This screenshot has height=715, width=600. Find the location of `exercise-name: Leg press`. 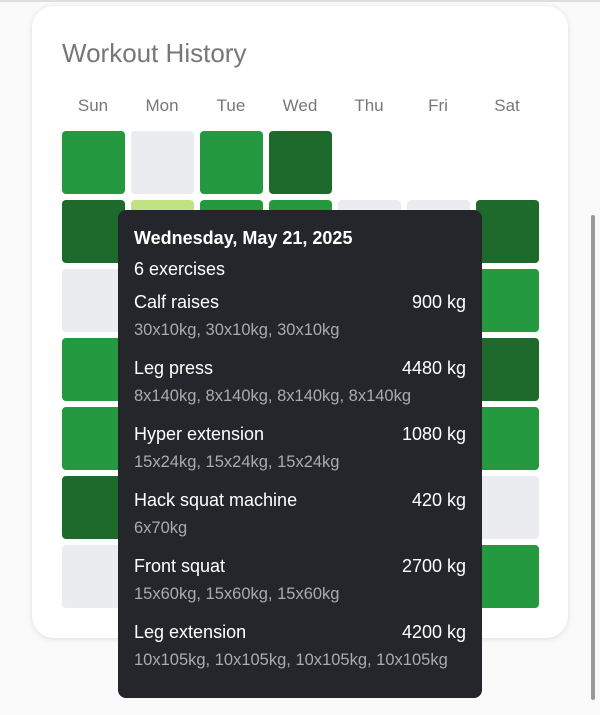

exercise-name: Leg press is located at coordinates (174, 368).